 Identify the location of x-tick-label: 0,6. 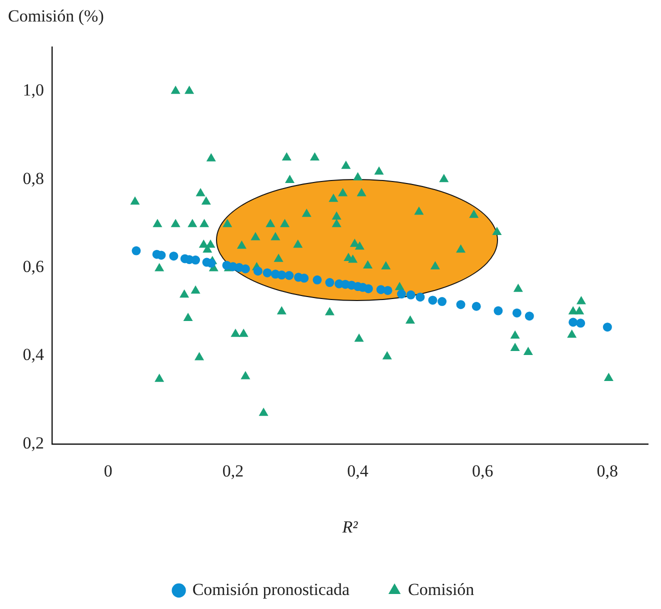
(483, 471).